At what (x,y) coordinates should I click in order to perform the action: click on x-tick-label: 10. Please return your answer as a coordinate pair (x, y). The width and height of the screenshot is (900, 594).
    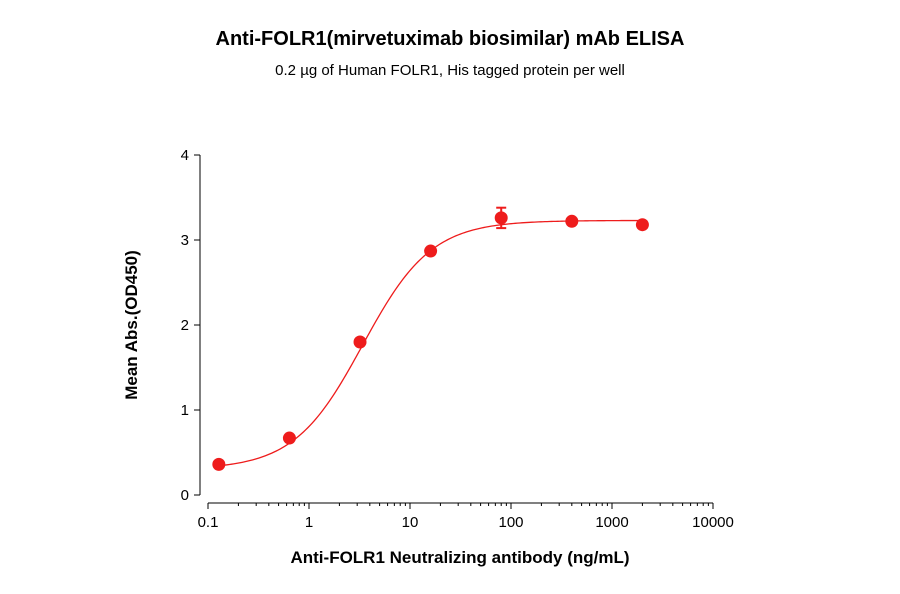
    Looking at the image, I should click on (410, 522).